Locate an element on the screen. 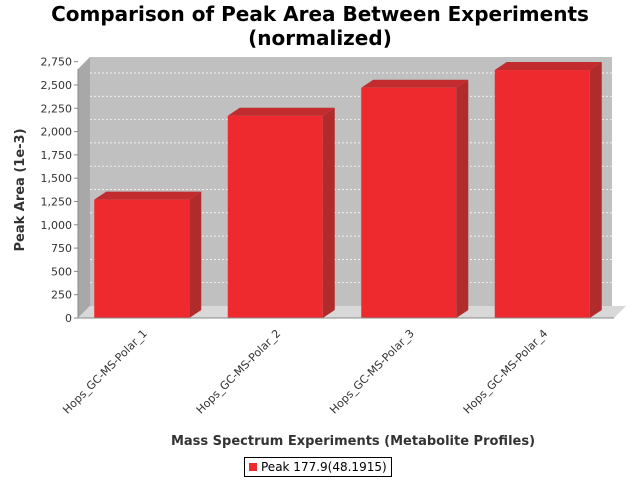 The image size is (640, 480). y-tick-label: 2,750 is located at coordinates (57, 62).